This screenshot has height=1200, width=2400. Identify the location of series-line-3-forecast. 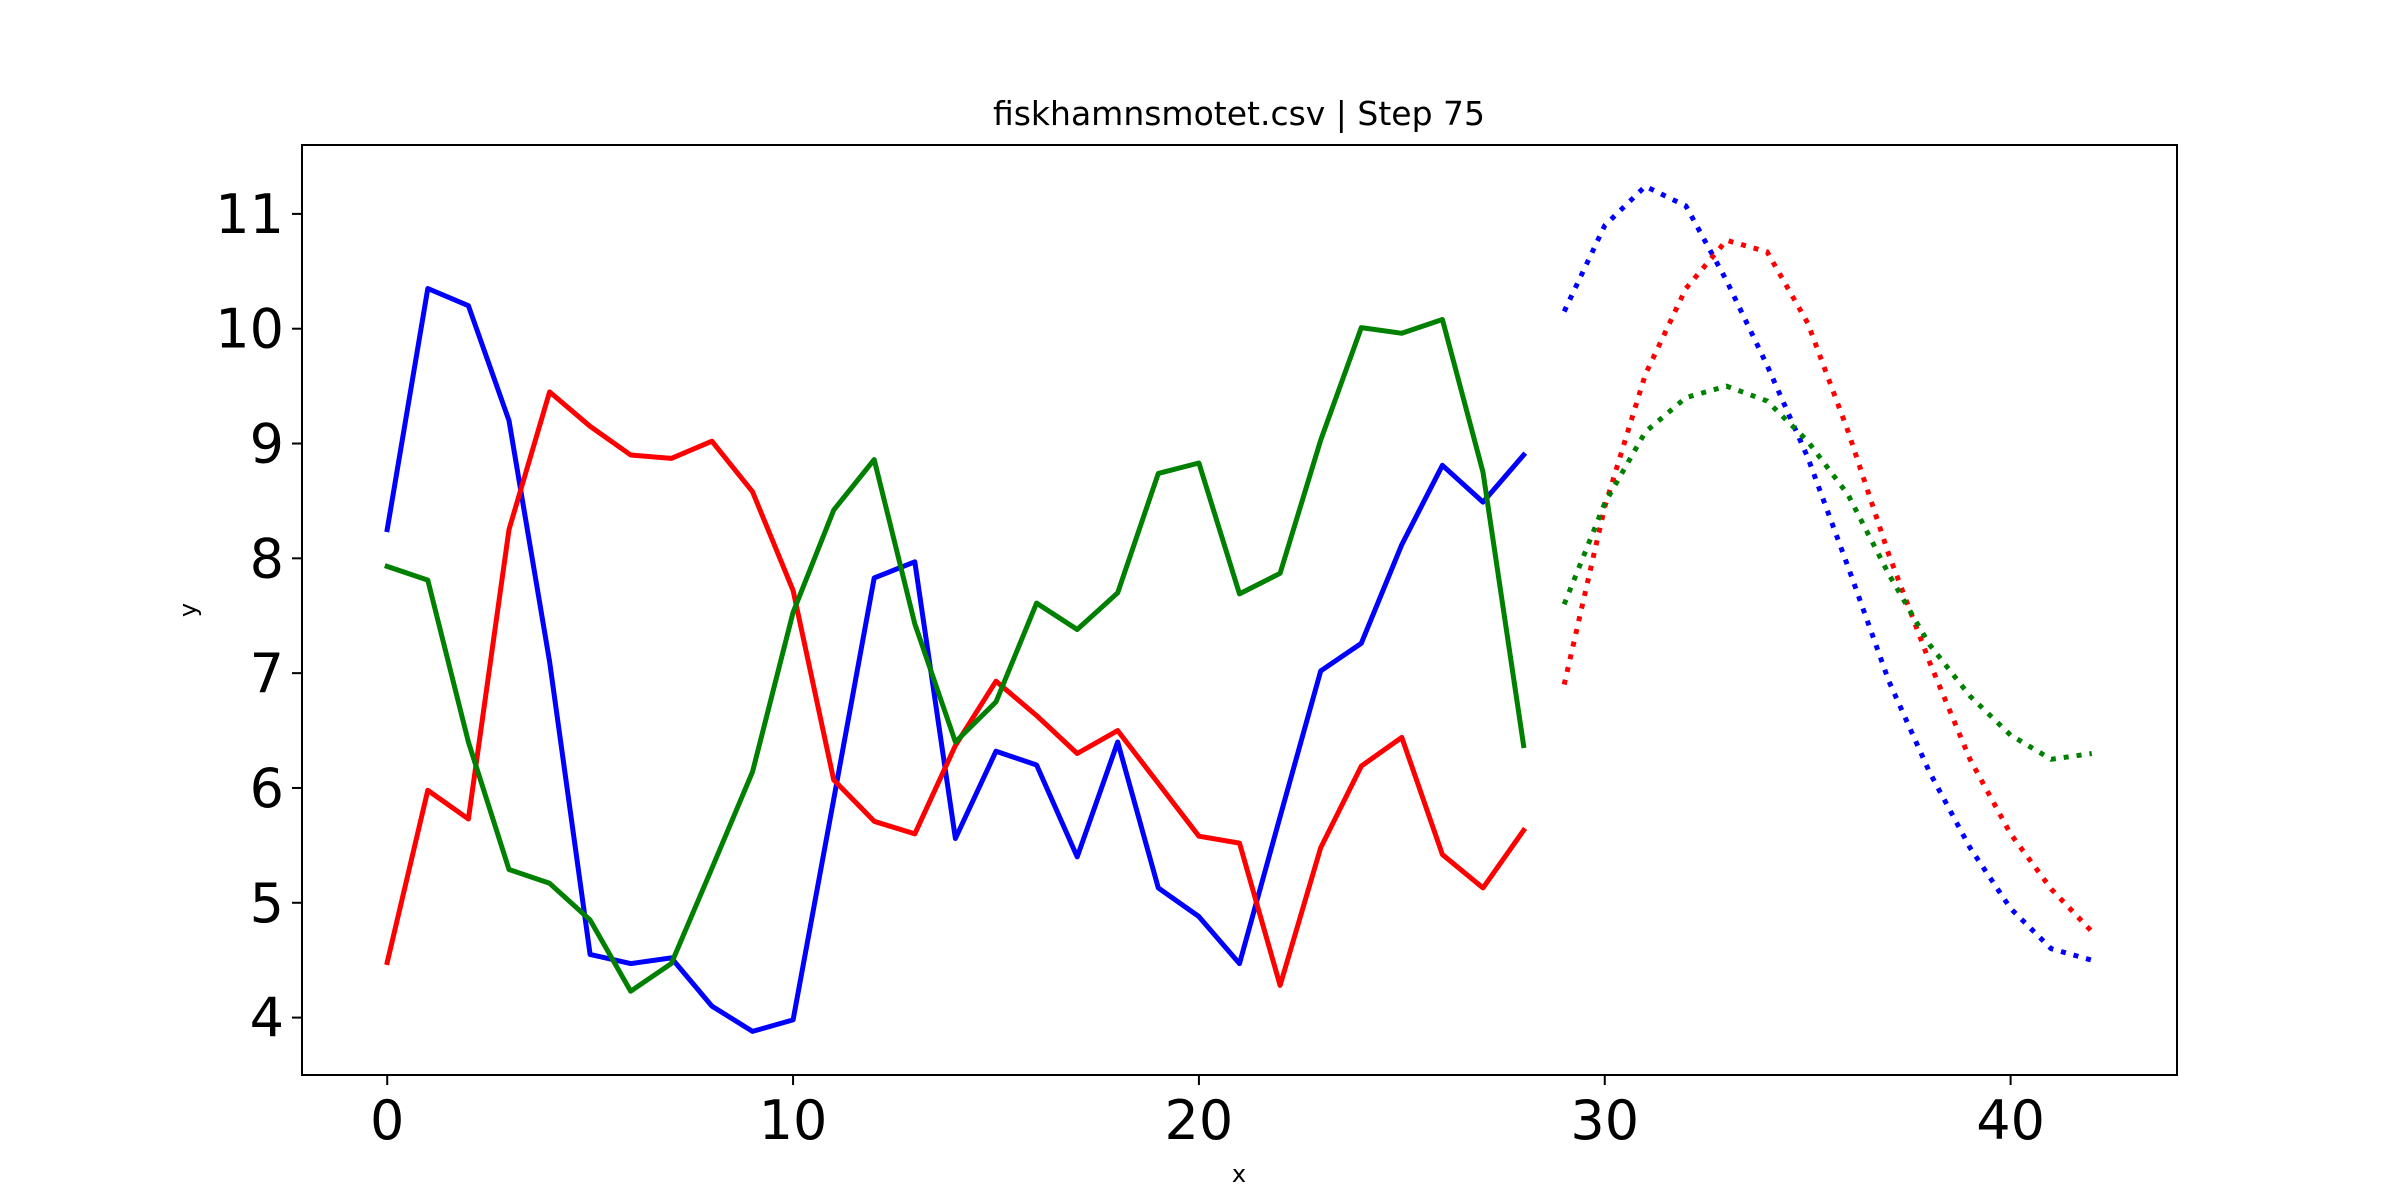
(1827, 573).